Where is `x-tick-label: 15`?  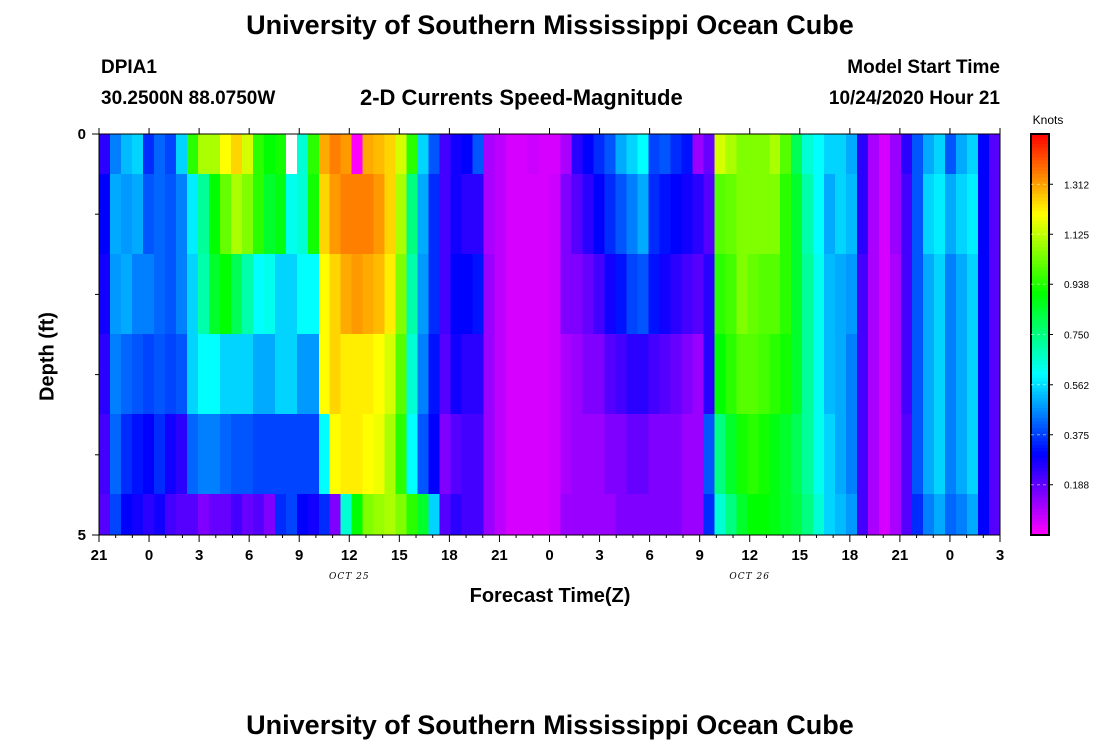 x-tick-label: 15 is located at coordinates (799, 555).